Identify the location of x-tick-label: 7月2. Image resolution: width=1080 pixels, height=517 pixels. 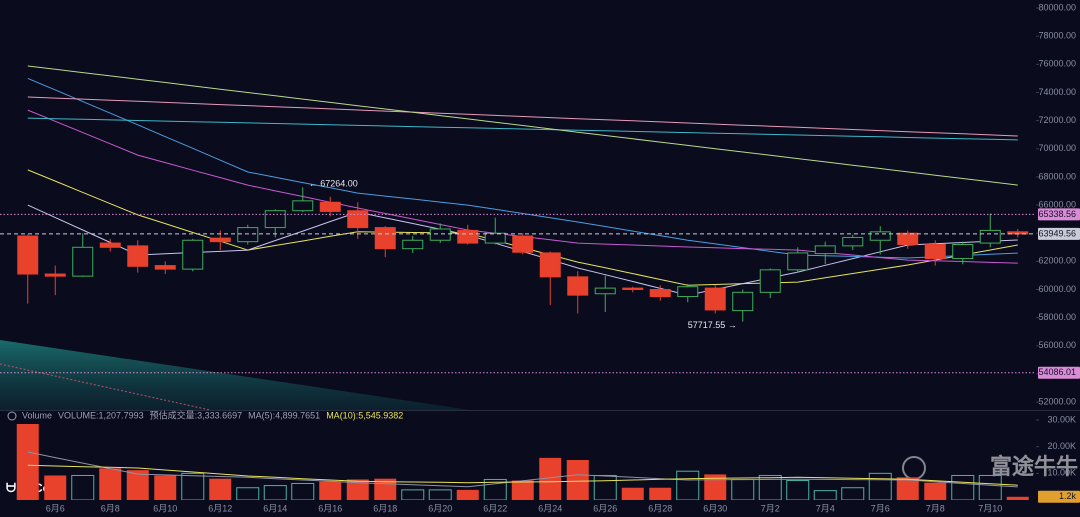
(770, 508).